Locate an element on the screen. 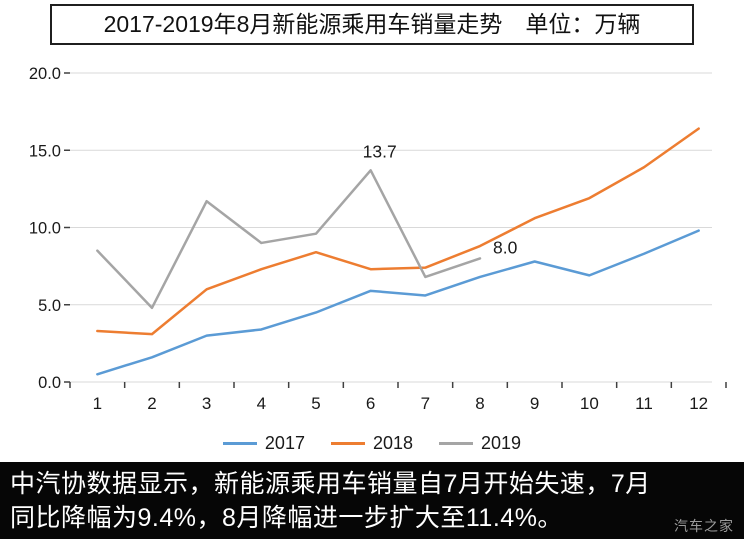  y-axis-label: 15.0 is located at coordinates (45, 151).